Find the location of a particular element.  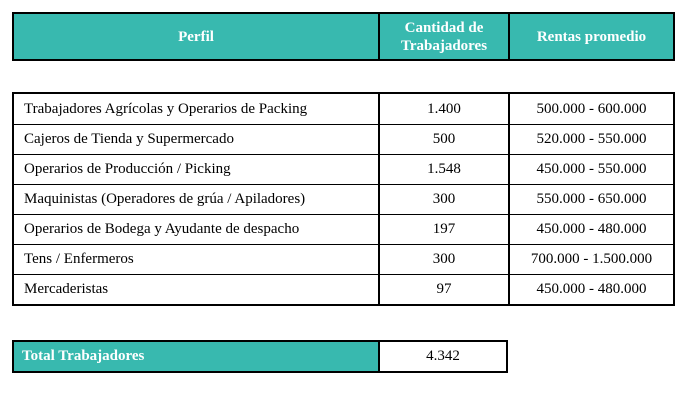

cell-cantidad: 1.548 is located at coordinates (443, 169).